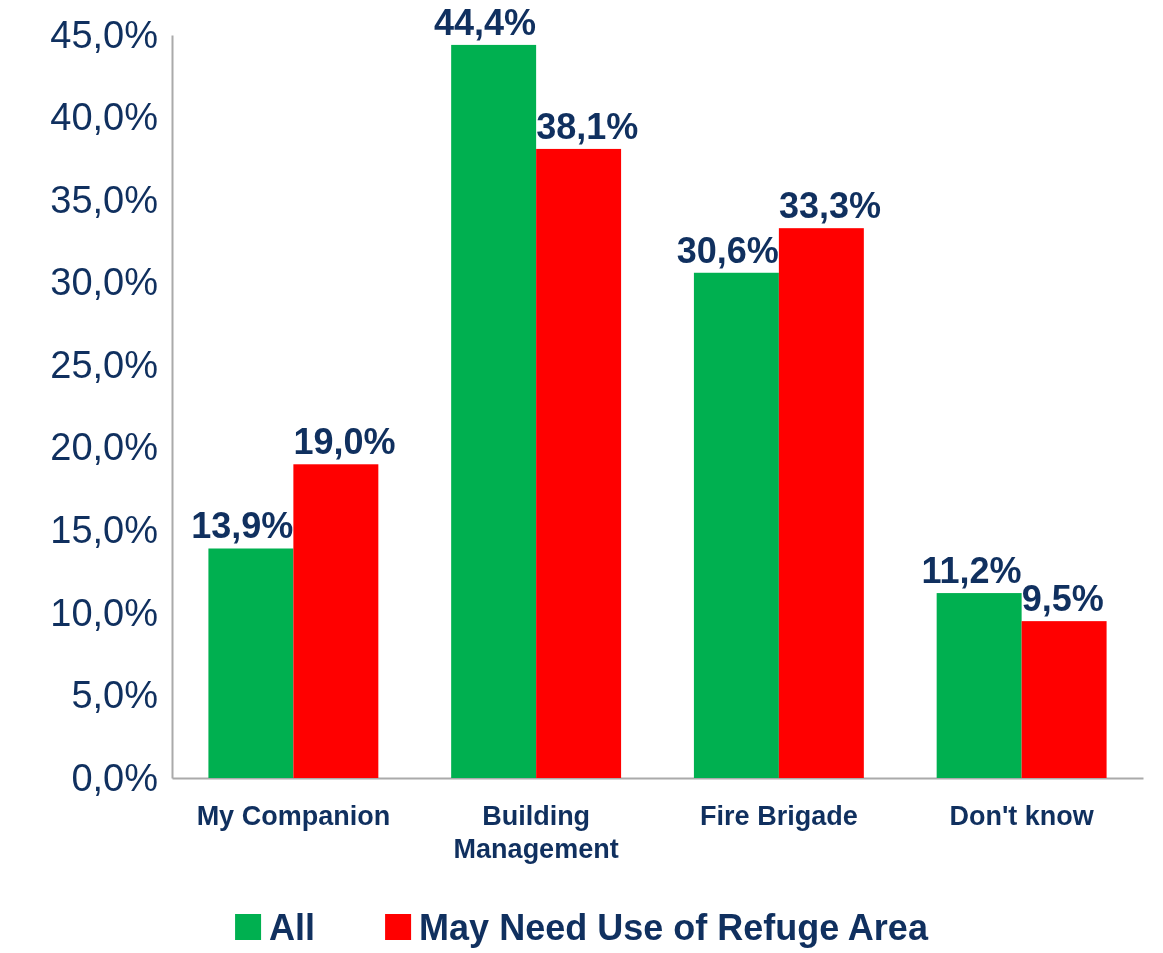 This screenshot has height=953, width=1163. I want to click on data-label: 30,6%, so click(727, 250).